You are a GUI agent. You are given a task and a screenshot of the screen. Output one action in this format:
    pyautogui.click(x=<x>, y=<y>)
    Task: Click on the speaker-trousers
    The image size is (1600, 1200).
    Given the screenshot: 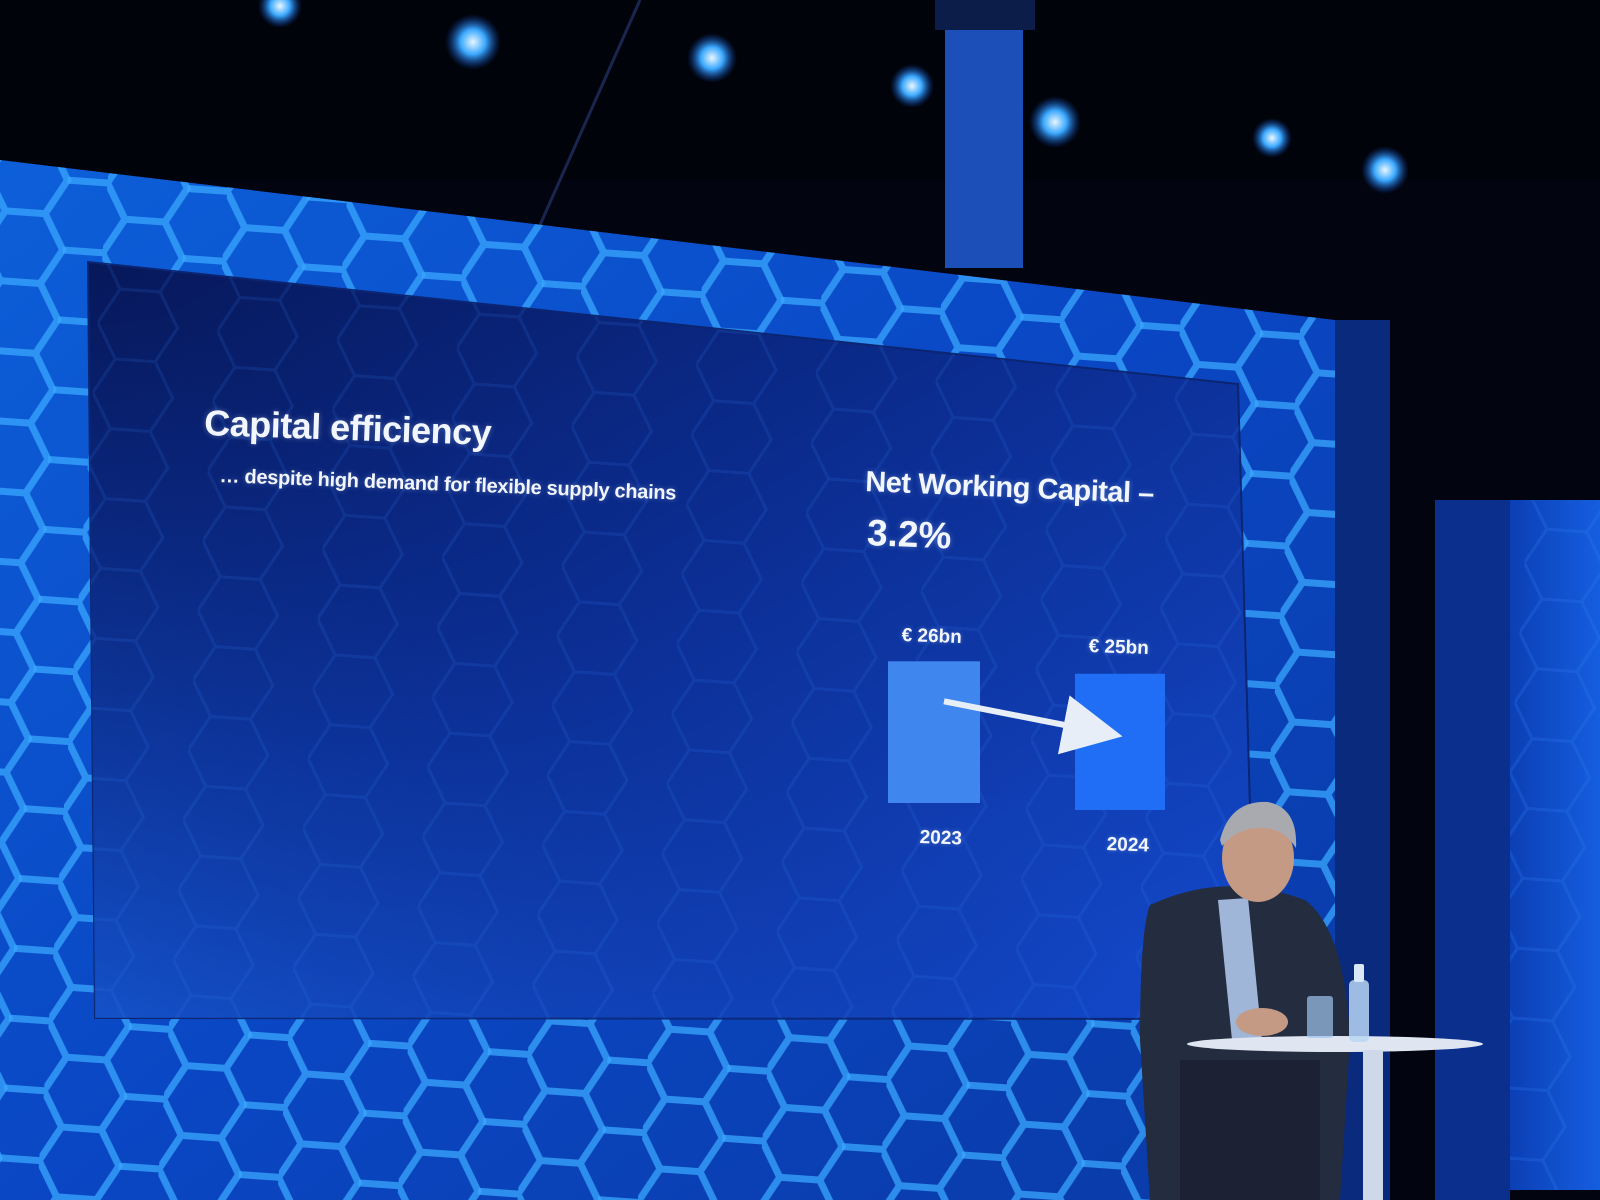 What is the action you would take?
    pyautogui.click(x=1250, y=1130)
    